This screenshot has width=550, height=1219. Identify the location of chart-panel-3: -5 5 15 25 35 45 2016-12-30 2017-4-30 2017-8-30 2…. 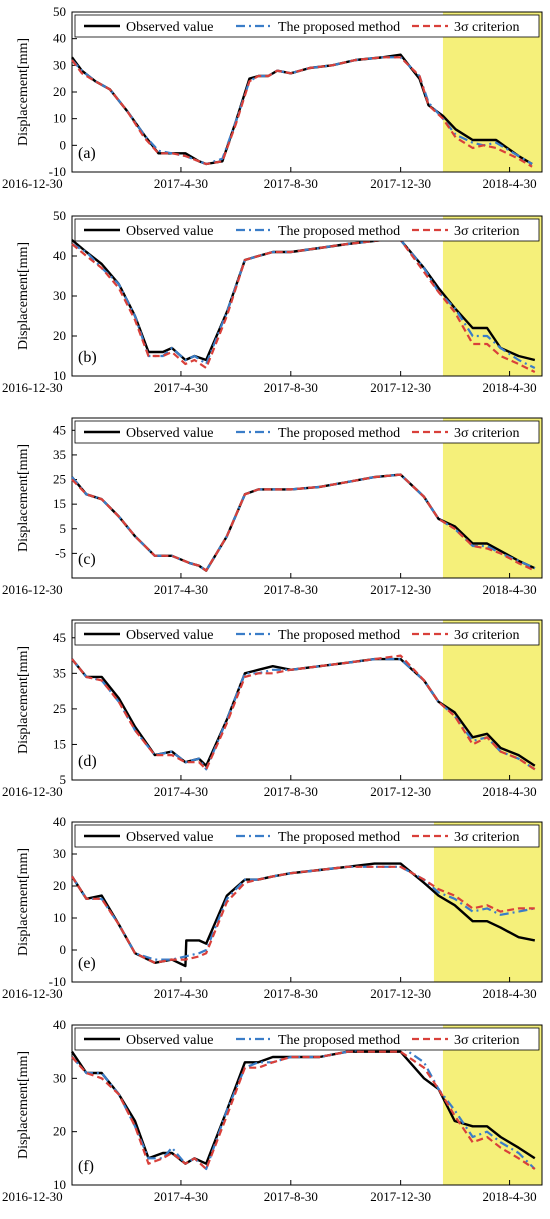
(272, 507).